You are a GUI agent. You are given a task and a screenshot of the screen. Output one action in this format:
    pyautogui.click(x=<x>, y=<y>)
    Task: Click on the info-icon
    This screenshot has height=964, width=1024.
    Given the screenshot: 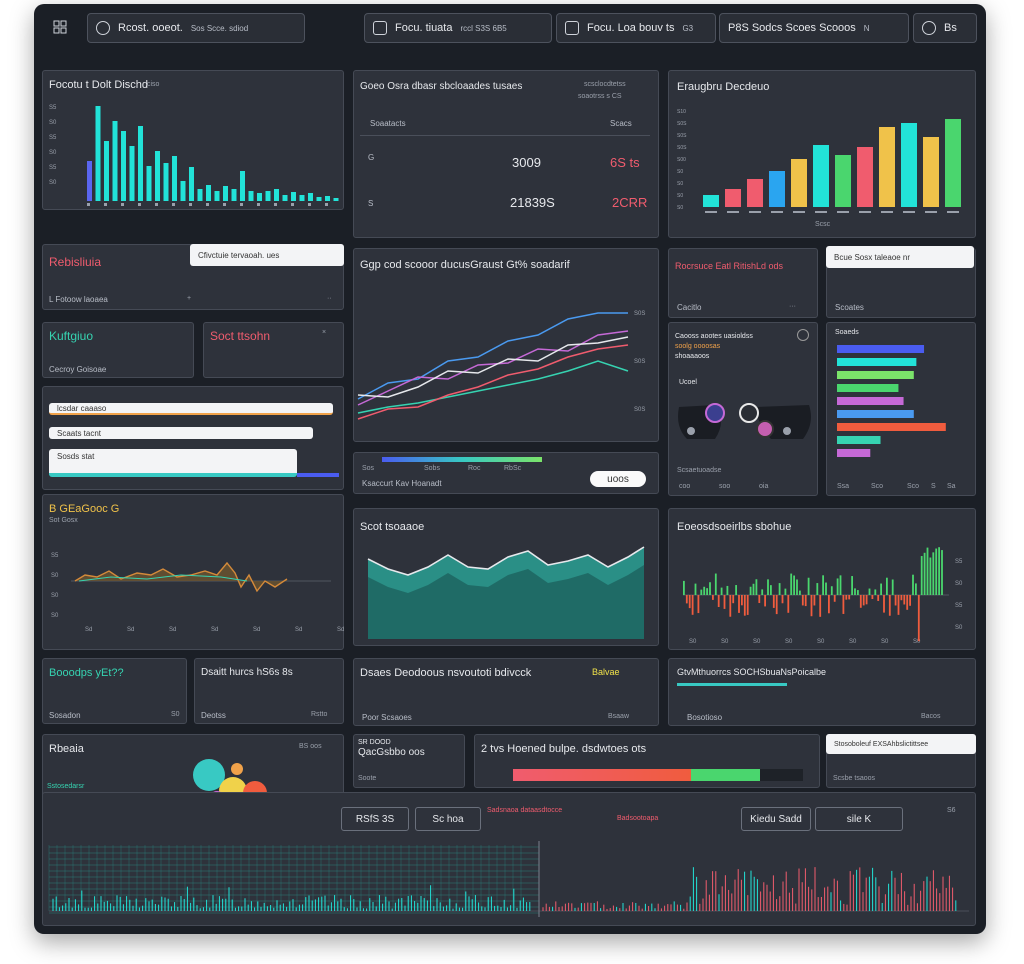 What is the action you would take?
    pyautogui.click(x=803, y=335)
    